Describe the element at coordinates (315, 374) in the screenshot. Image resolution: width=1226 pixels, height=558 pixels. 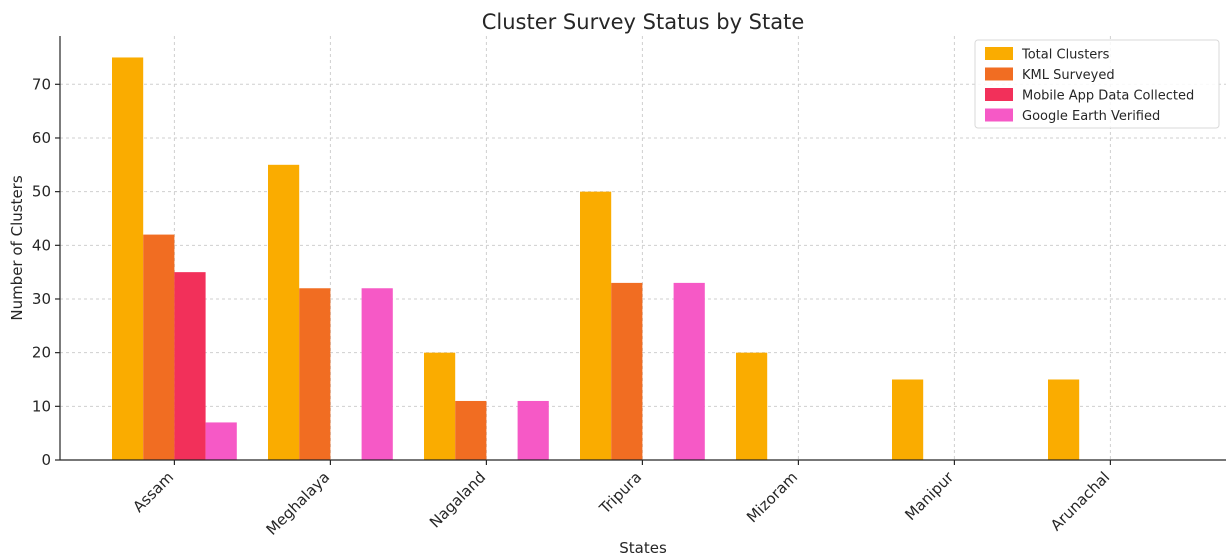
I see `bar-kml-surveyed-meghalaya` at that location.